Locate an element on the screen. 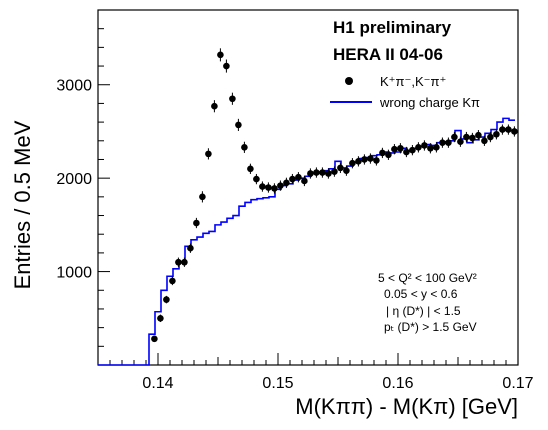  x-tick-label: 0.17 is located at coordinates (517, 383).